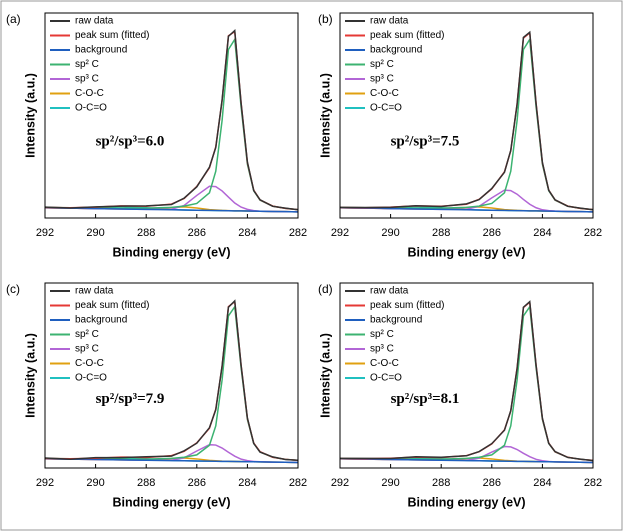 This screenshot has width=623, height=531. Describe the element at coordinates (130, 142) in the screenshot. I see `annotation: sp²/sp³=6.0` at that location.